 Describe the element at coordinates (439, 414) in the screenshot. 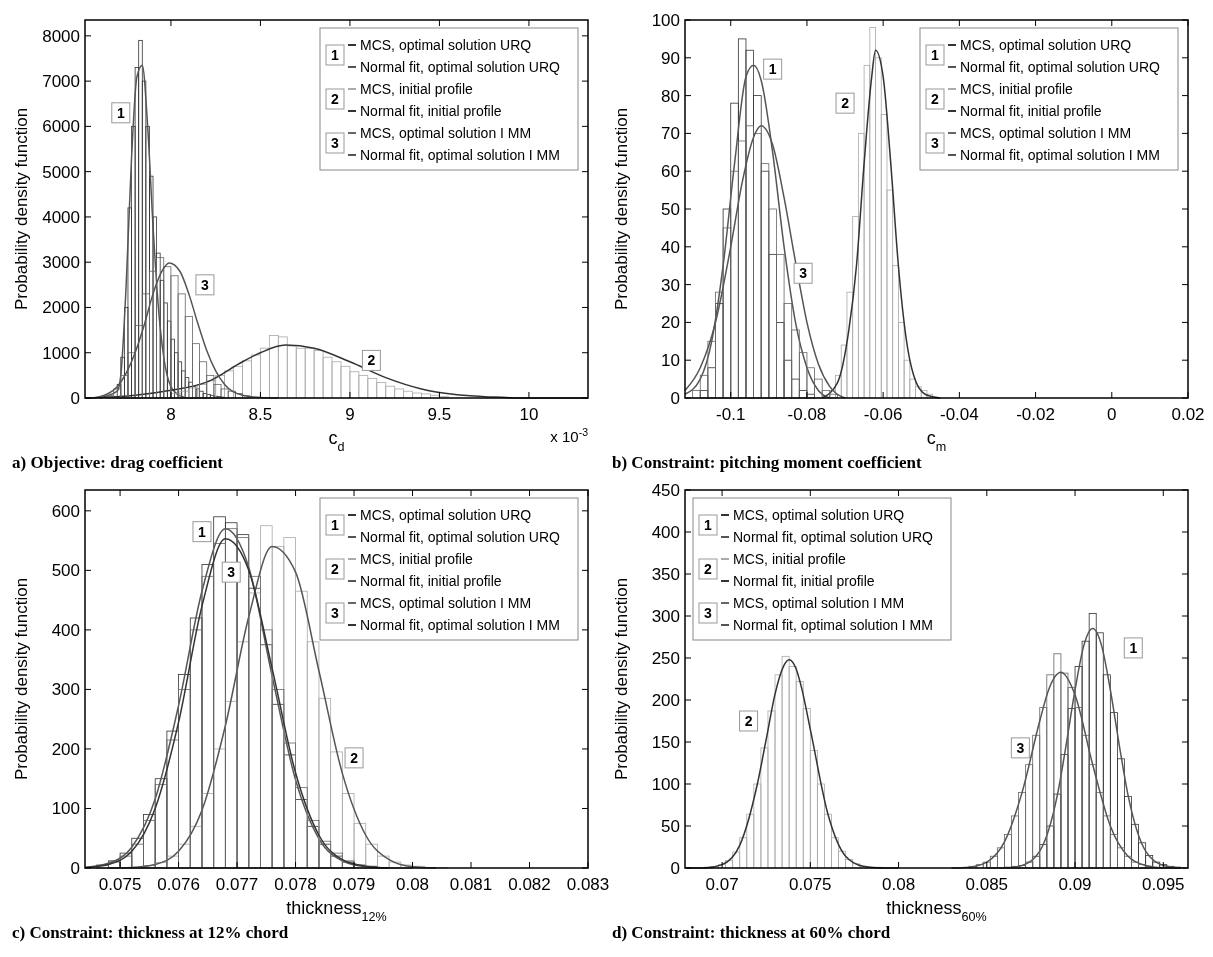

I see `x-tick-label: 9.5` at that location.